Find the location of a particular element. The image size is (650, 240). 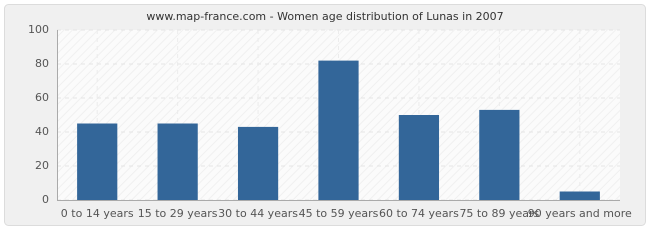

y-tick-label: 100 is located at coordinates (38, 29).